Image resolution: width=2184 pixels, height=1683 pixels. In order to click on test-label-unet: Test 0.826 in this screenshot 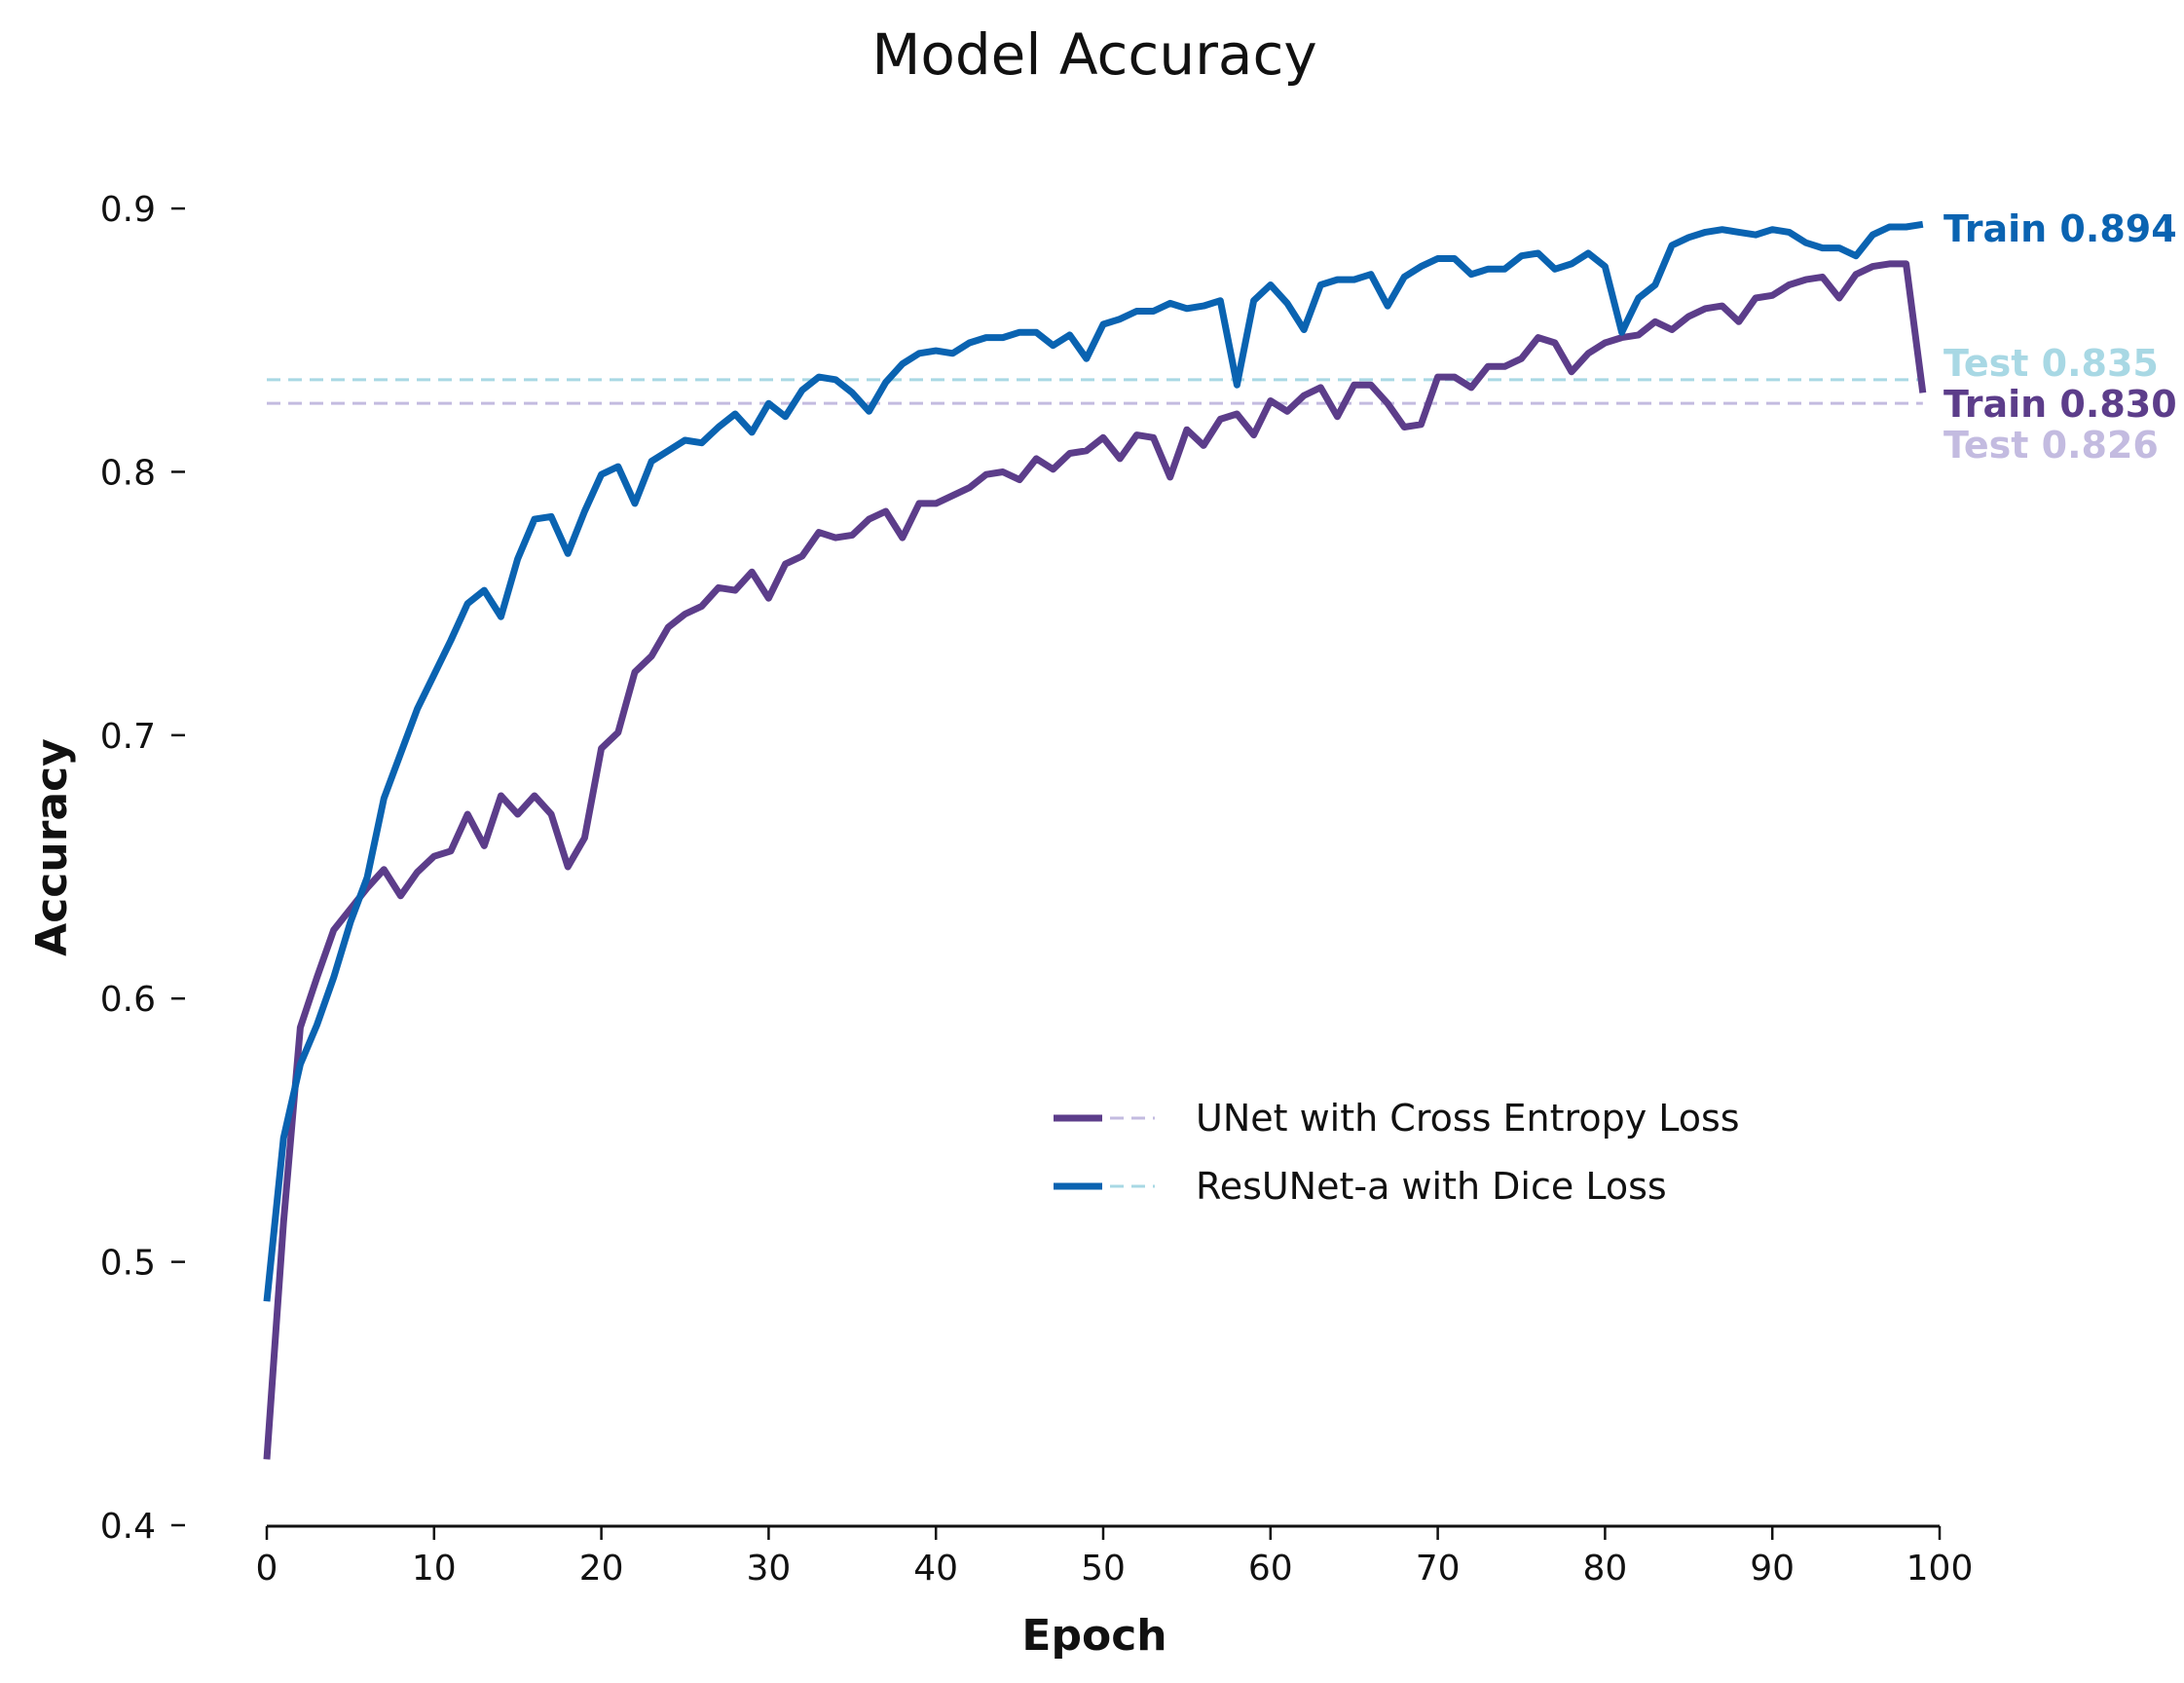, I will do `click(2051, 446)`.